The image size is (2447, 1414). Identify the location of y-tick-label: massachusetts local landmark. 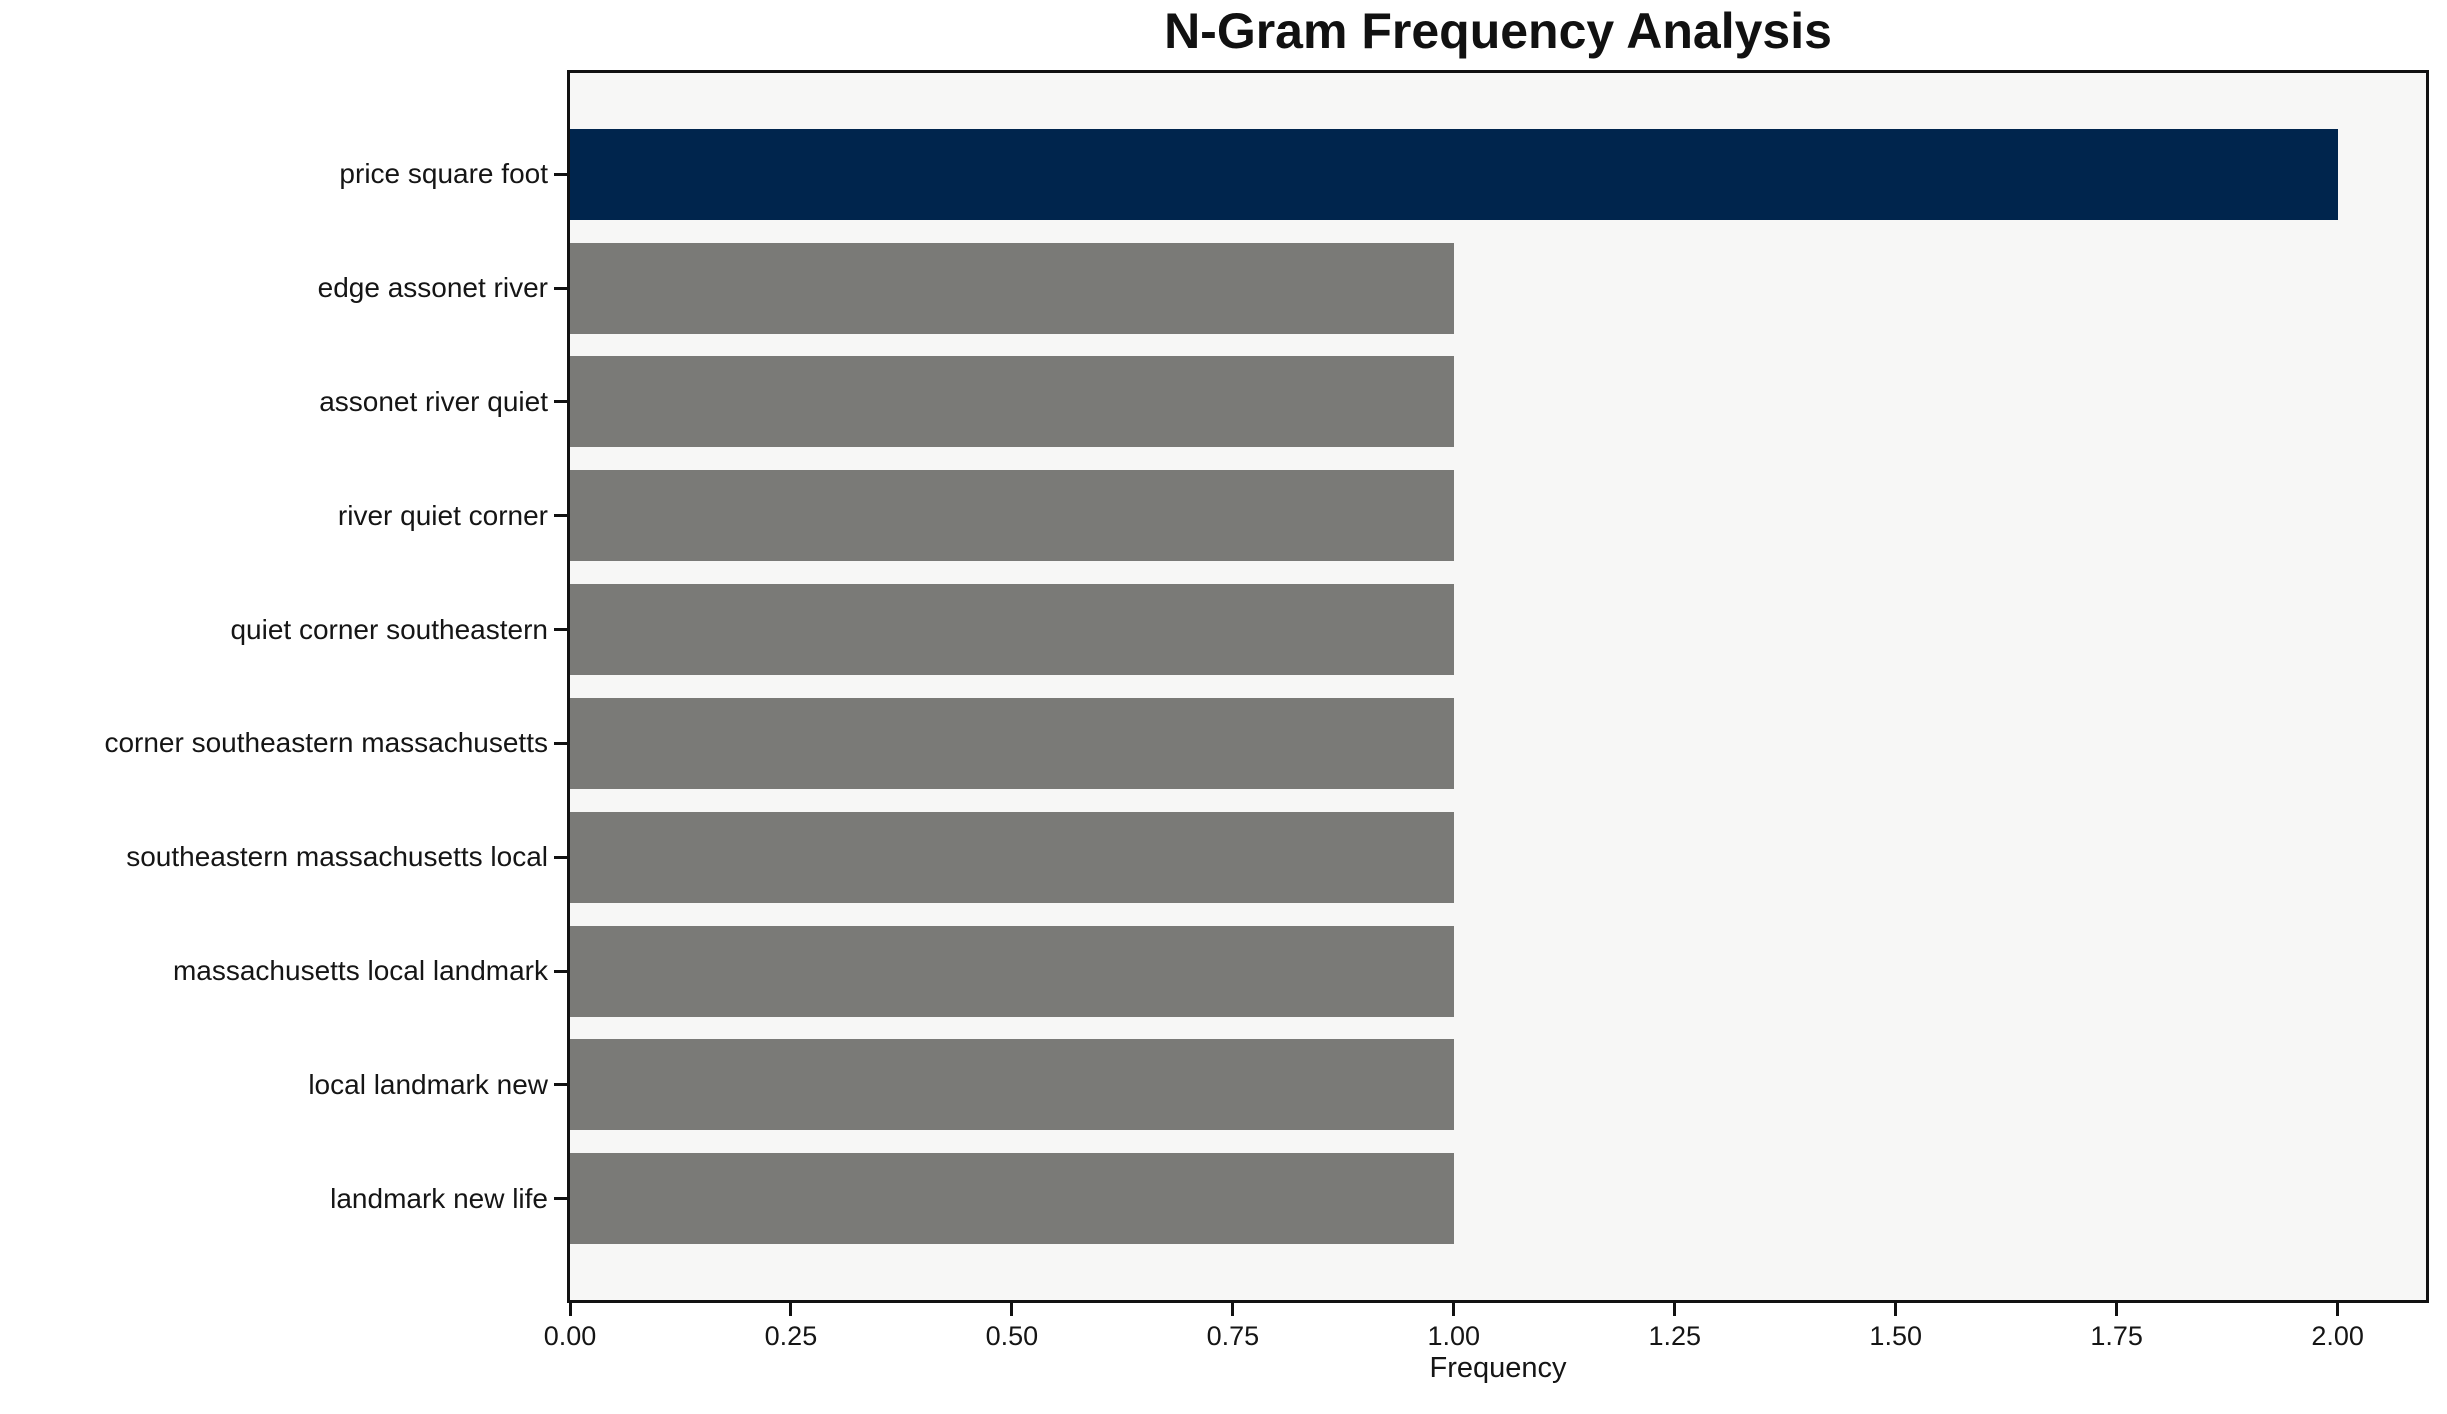
(360, 971).